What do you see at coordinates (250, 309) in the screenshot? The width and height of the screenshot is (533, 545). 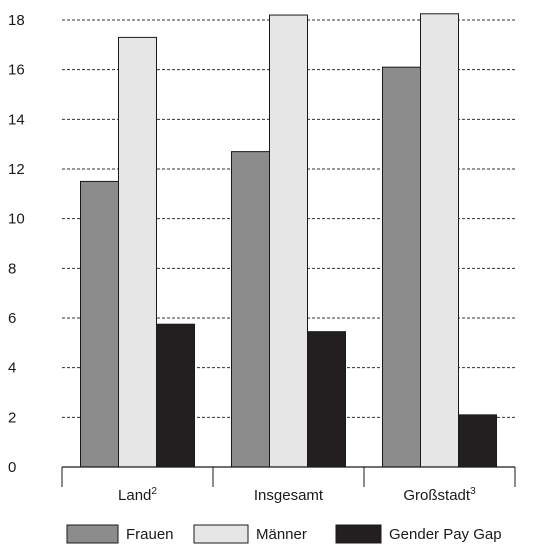 I see `bar-frauen-insgesamt` at bounding box center [250, 309].